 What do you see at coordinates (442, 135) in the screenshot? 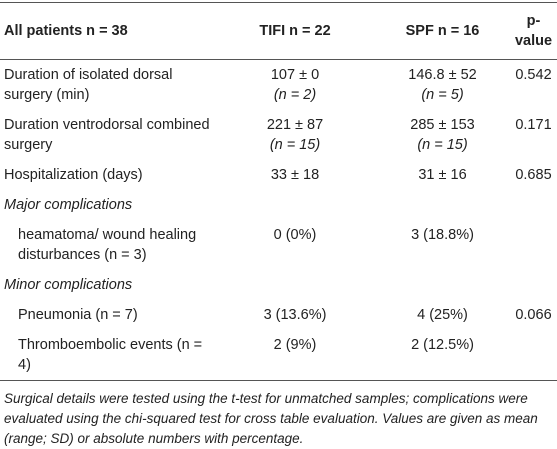
I see `value-cell: 285 ± 153 (n = 15)` at bounding box center [442, 135].